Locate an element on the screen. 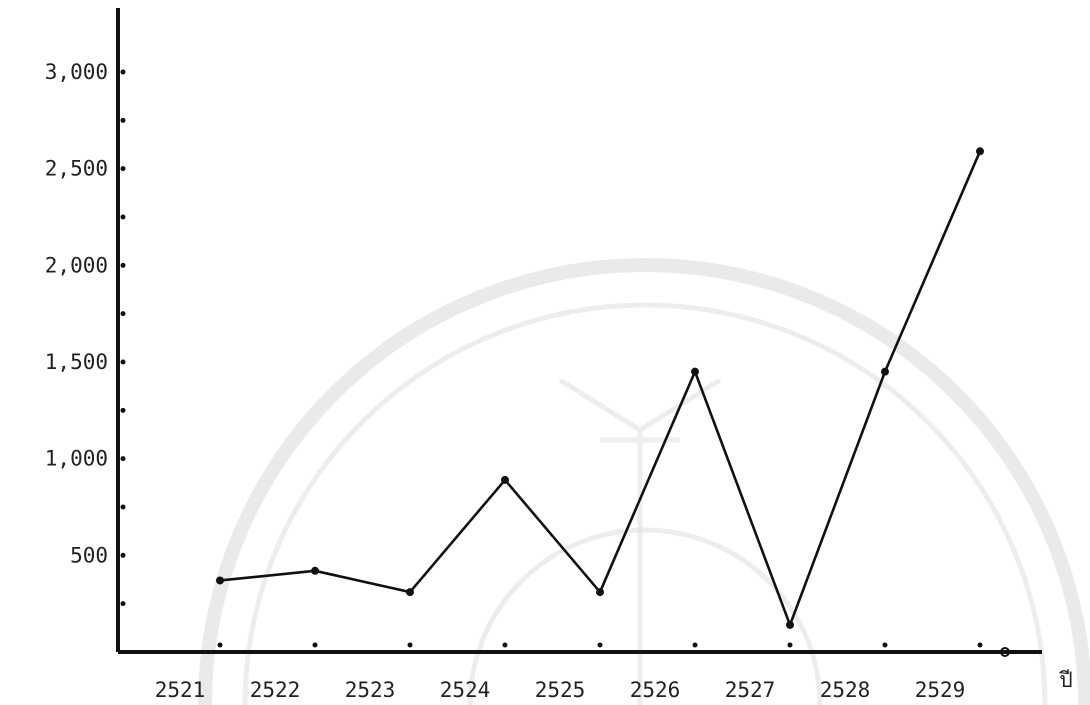 Image resolution: width=1090 pixels, height=705 pixels. x-tick-label: 2522 is located at coordinates (275, 690).